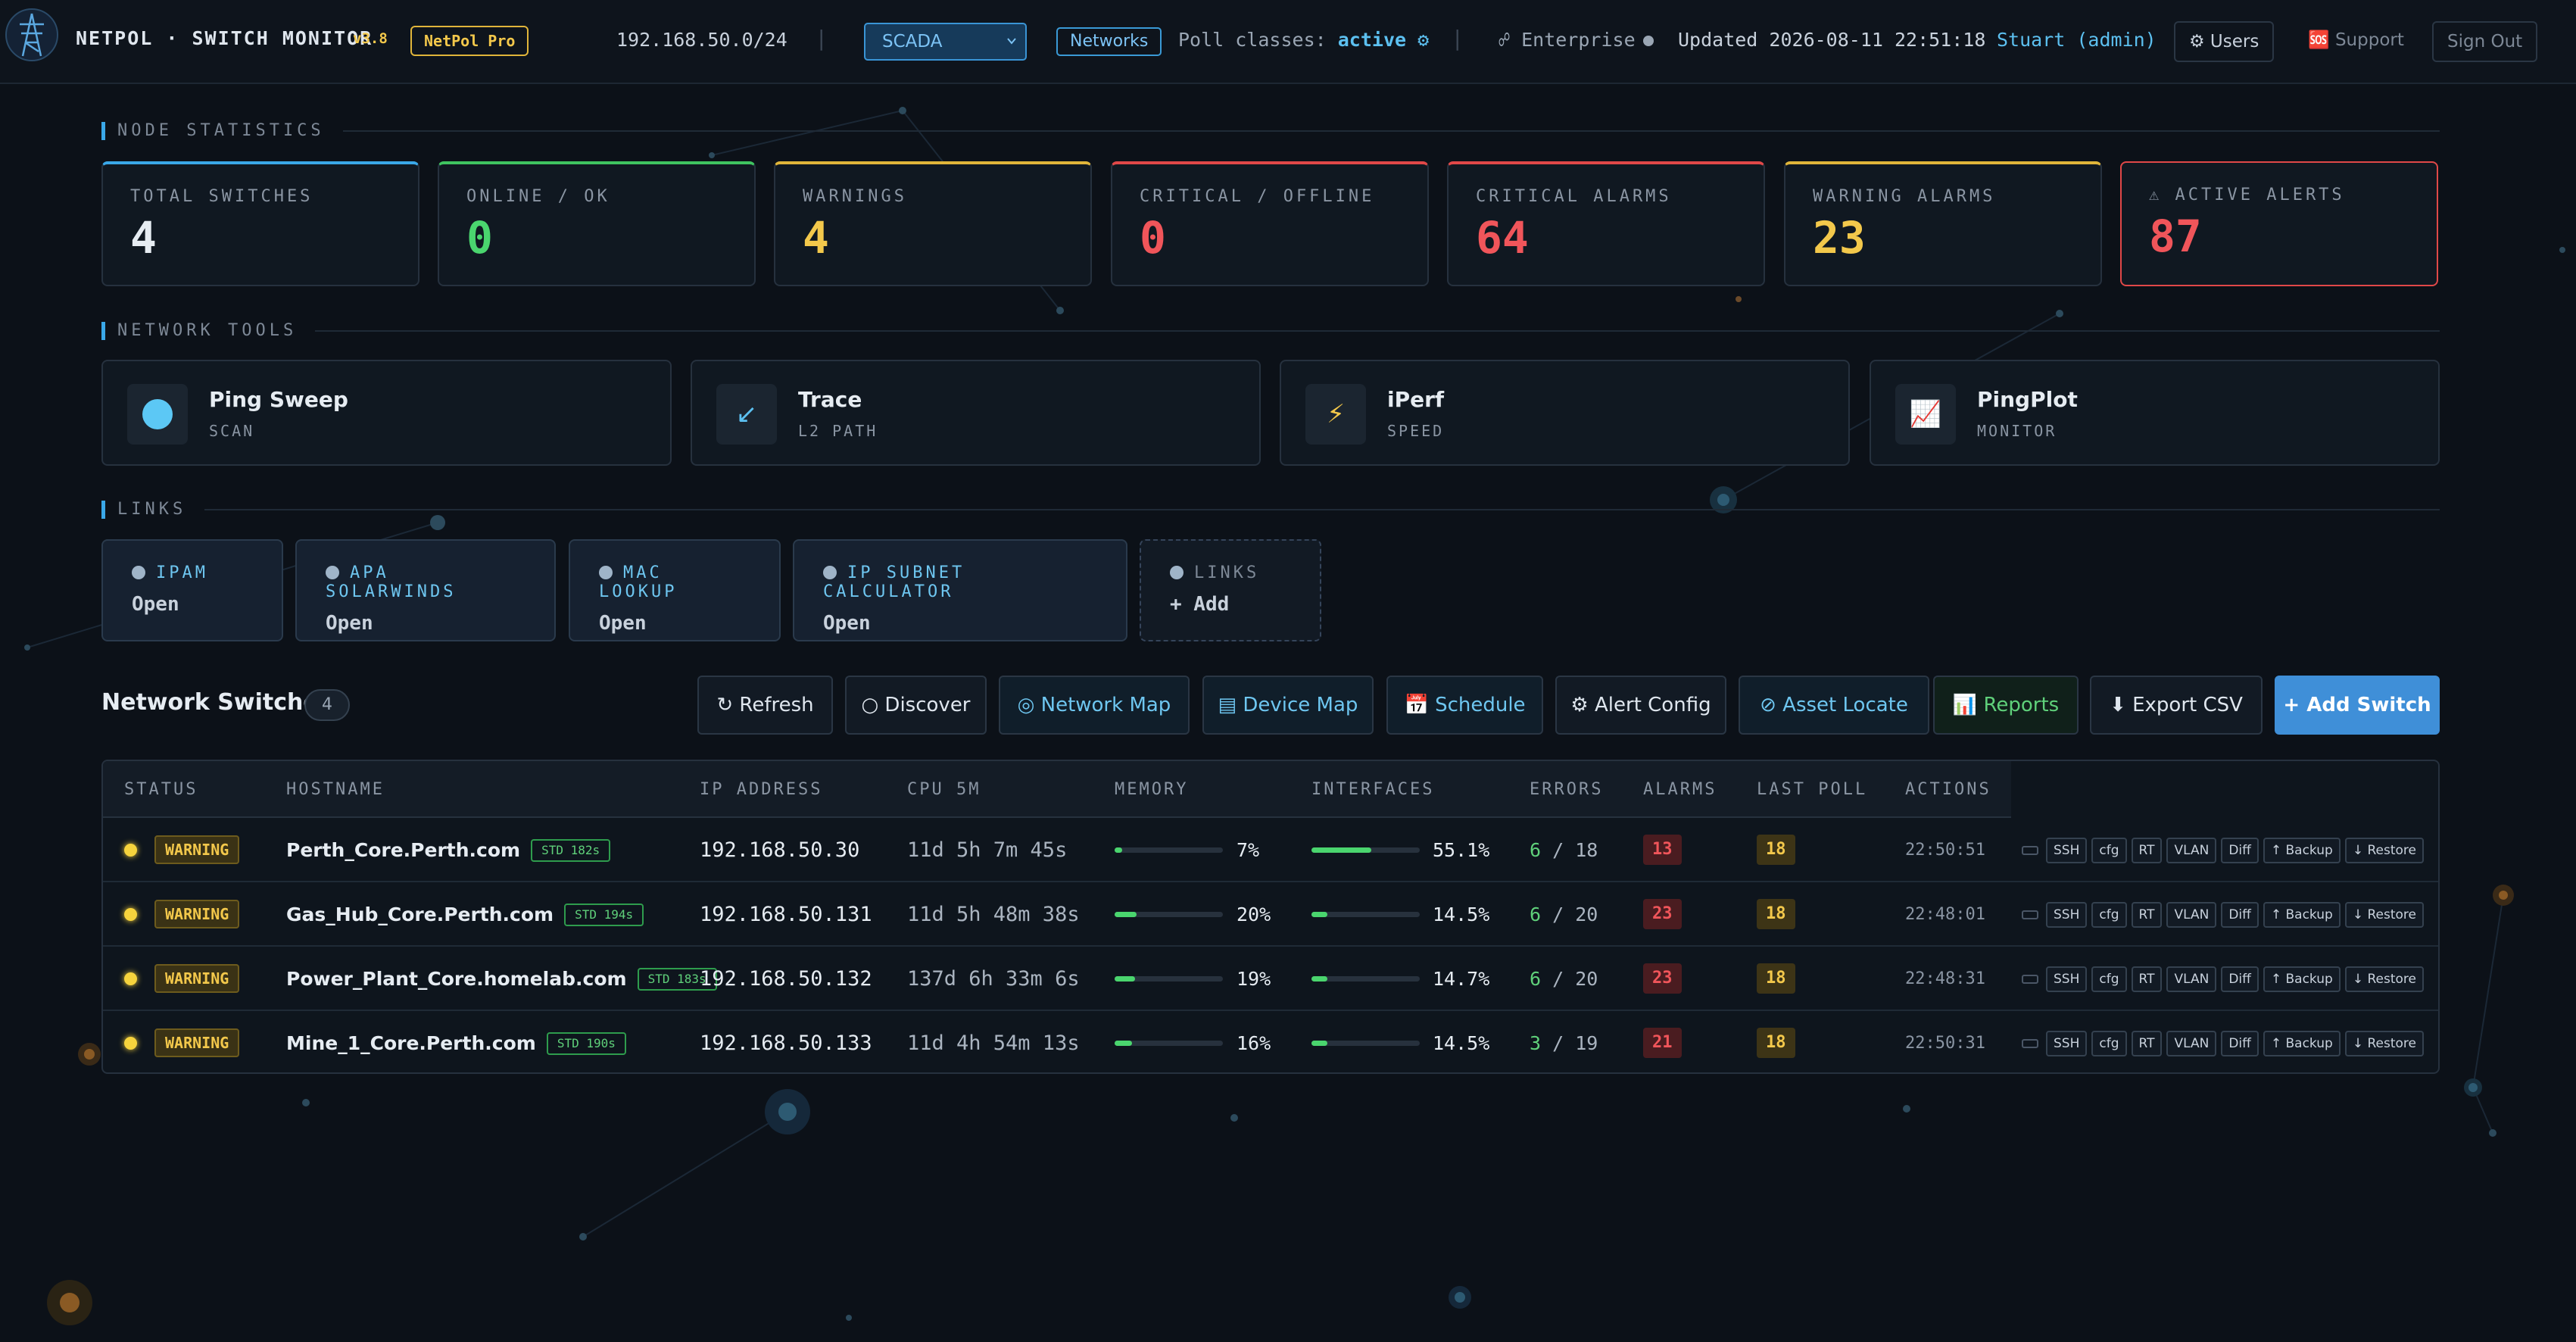  What do you see at coordinates (1662, 1043) in the screenshot?
I see `alarms-badge: 21` at bounding box center [1662, 1043].